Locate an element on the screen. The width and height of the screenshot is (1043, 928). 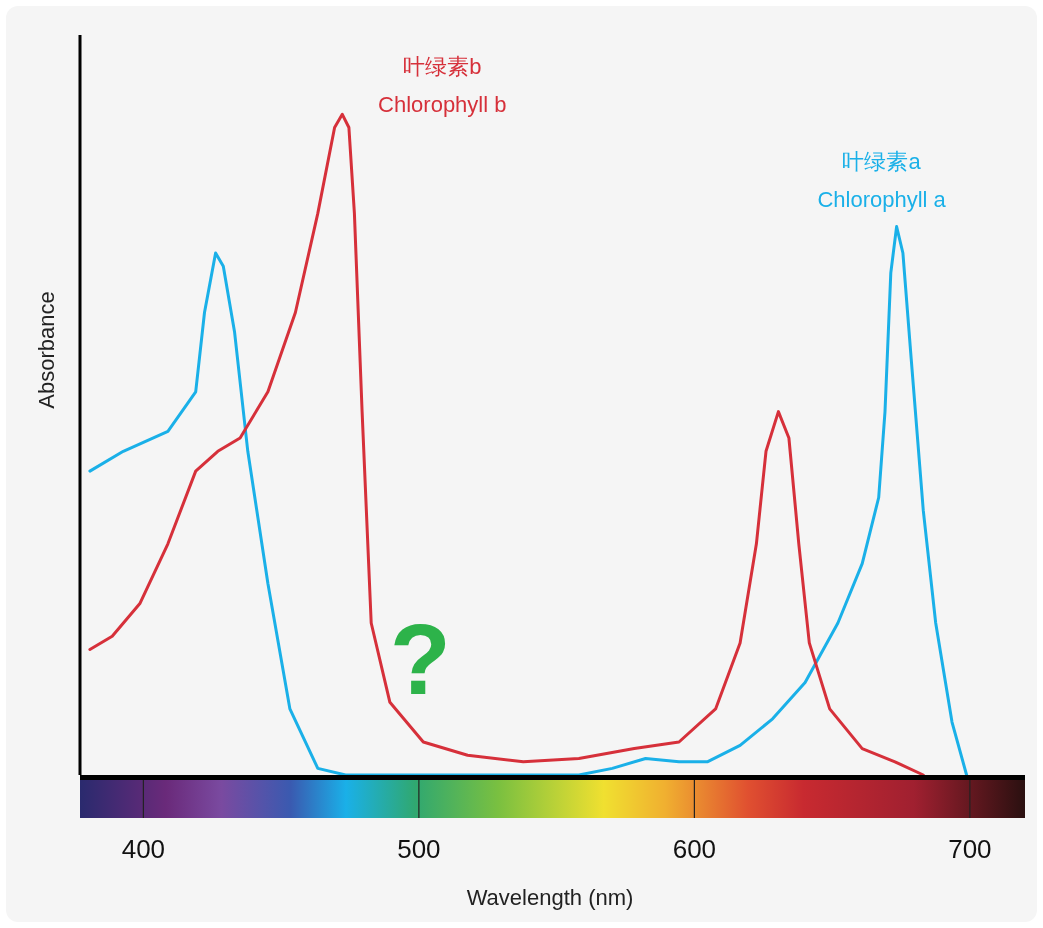
series-label: 叶绿素b Chlorophyll b is located at coordinates (442, 86).